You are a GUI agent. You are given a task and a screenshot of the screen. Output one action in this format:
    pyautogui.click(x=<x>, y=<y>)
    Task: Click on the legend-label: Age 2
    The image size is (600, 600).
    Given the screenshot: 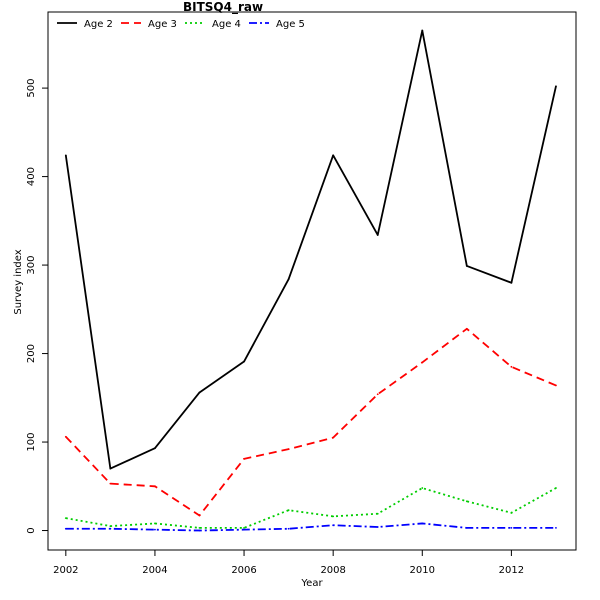 What is the action you would take?
    pyautogui.click(x=98, y=24)
    